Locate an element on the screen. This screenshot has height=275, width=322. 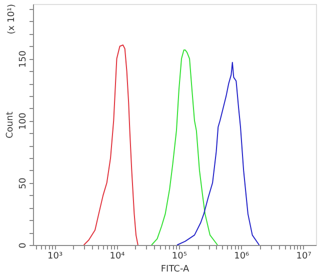
y-tick-label: 100 is located at coordinates (23, 121).